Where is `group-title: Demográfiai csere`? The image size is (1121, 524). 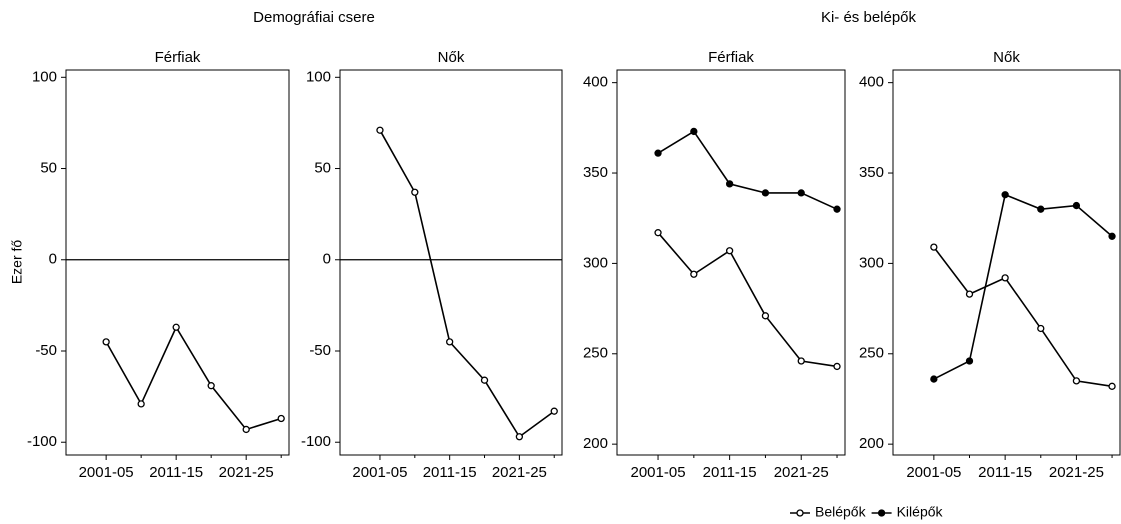
group-title: Demográfiai csere is located at coordinates (314, 17).